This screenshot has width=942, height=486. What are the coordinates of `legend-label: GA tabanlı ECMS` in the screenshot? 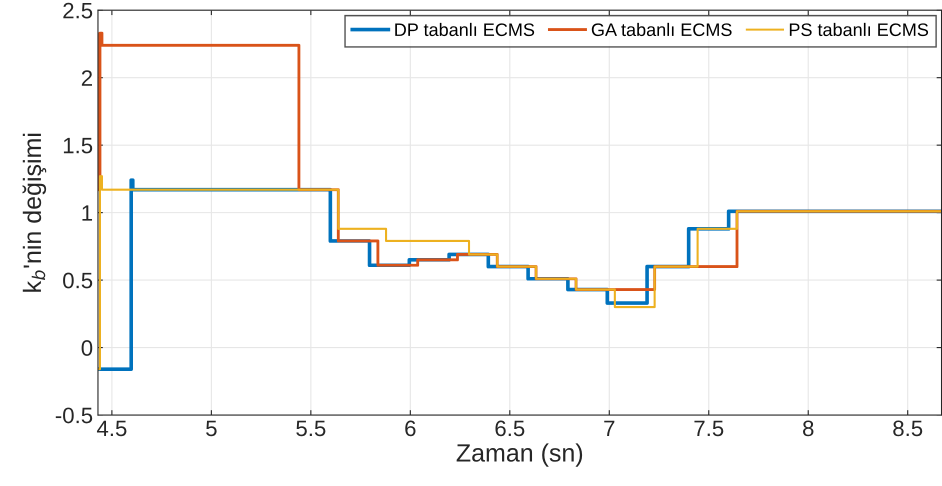 It's located at (662, 29).